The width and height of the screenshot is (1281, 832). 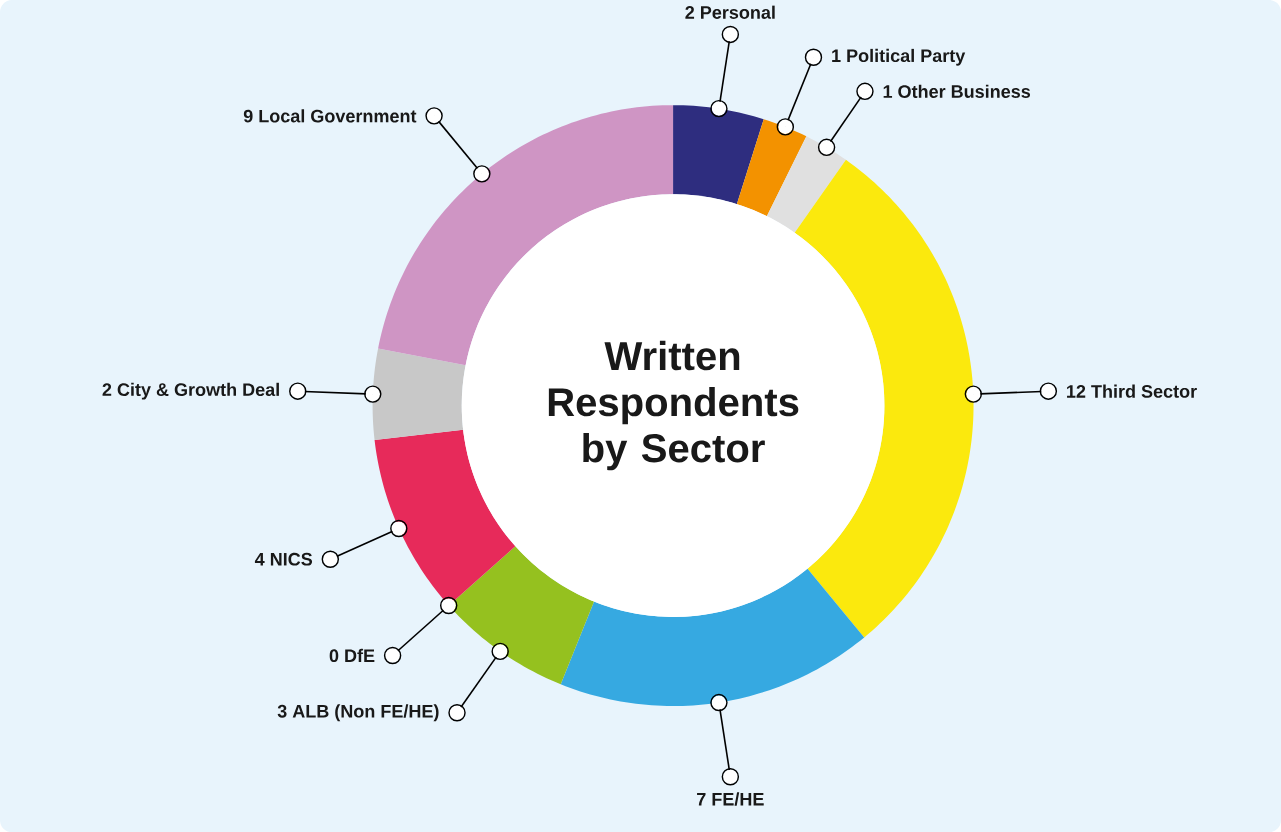 I want to click on slice-label: Other Business, so click(x=964, y=91).